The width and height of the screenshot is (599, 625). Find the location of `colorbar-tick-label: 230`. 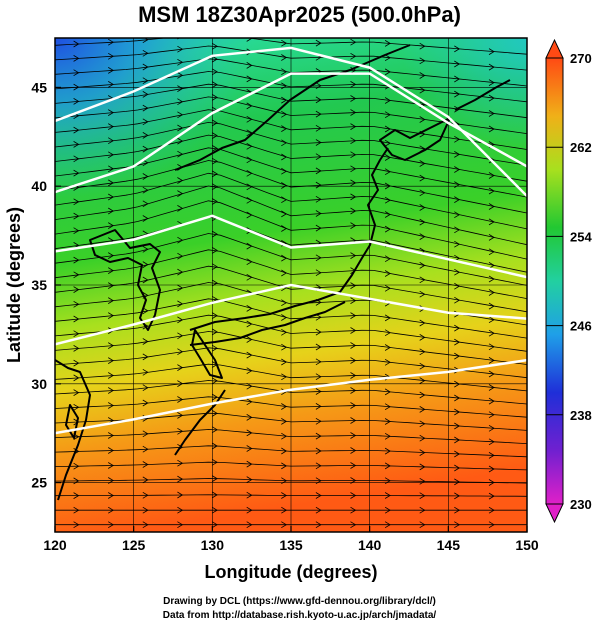

colorbar-tick-label: 230 is located at coordinates (581, 504).